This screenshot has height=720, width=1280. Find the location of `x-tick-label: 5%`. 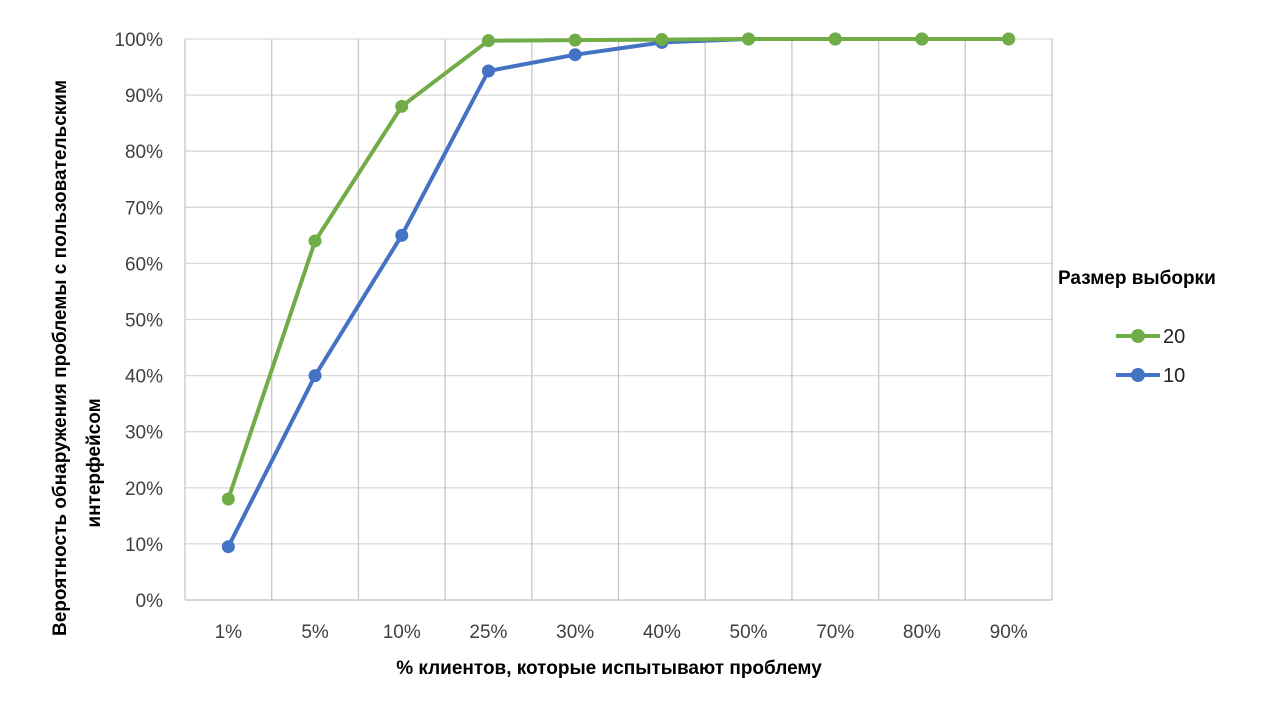

x-tick-label: 5% is located at coordinates (315, 632).